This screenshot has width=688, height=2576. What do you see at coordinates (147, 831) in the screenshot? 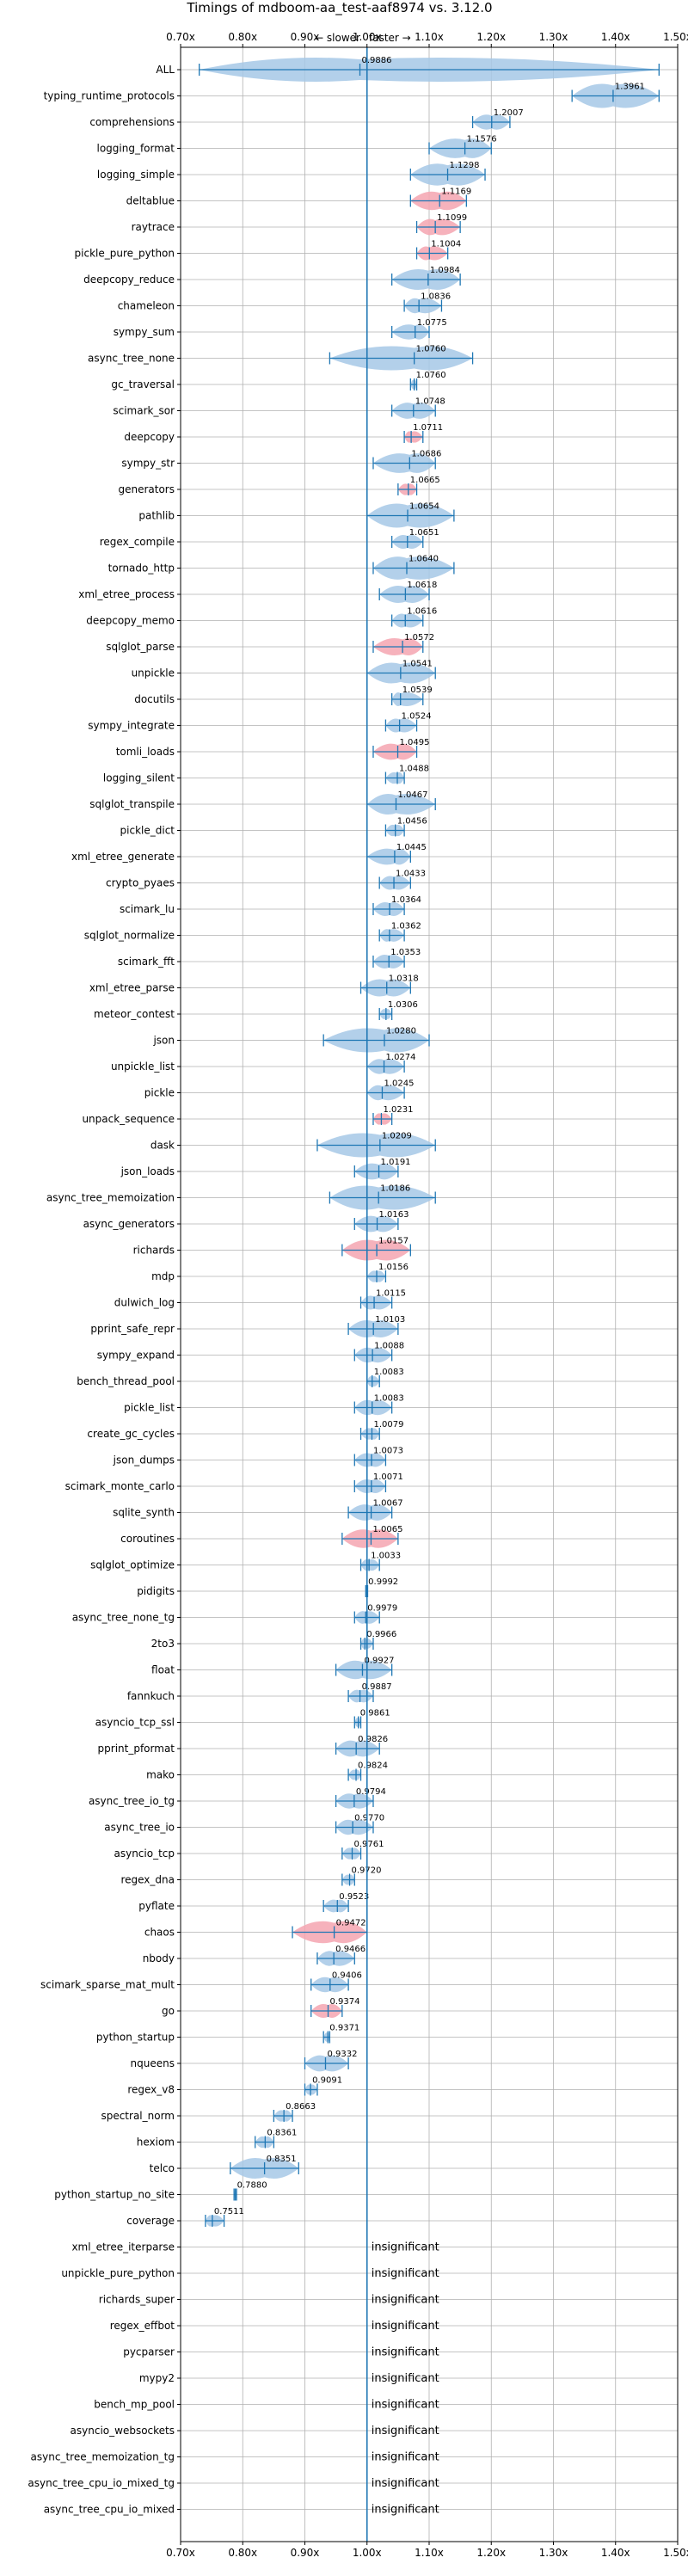
I see `benchmark-label: pickle_dict` at bounding box center [147, 831].